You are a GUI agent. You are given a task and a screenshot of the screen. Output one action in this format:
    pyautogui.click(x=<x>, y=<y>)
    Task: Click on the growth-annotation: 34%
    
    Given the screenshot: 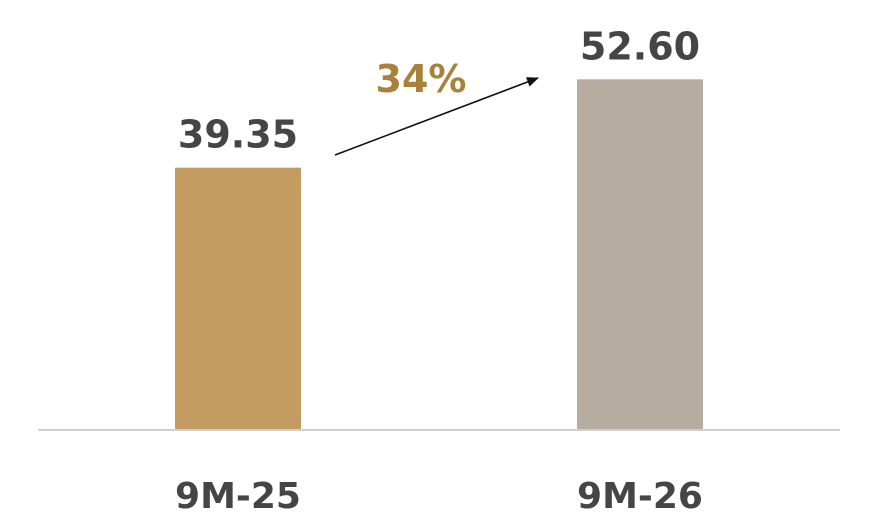 What is the action you would take?
    pyautogui.click(x=421, y=79)
    